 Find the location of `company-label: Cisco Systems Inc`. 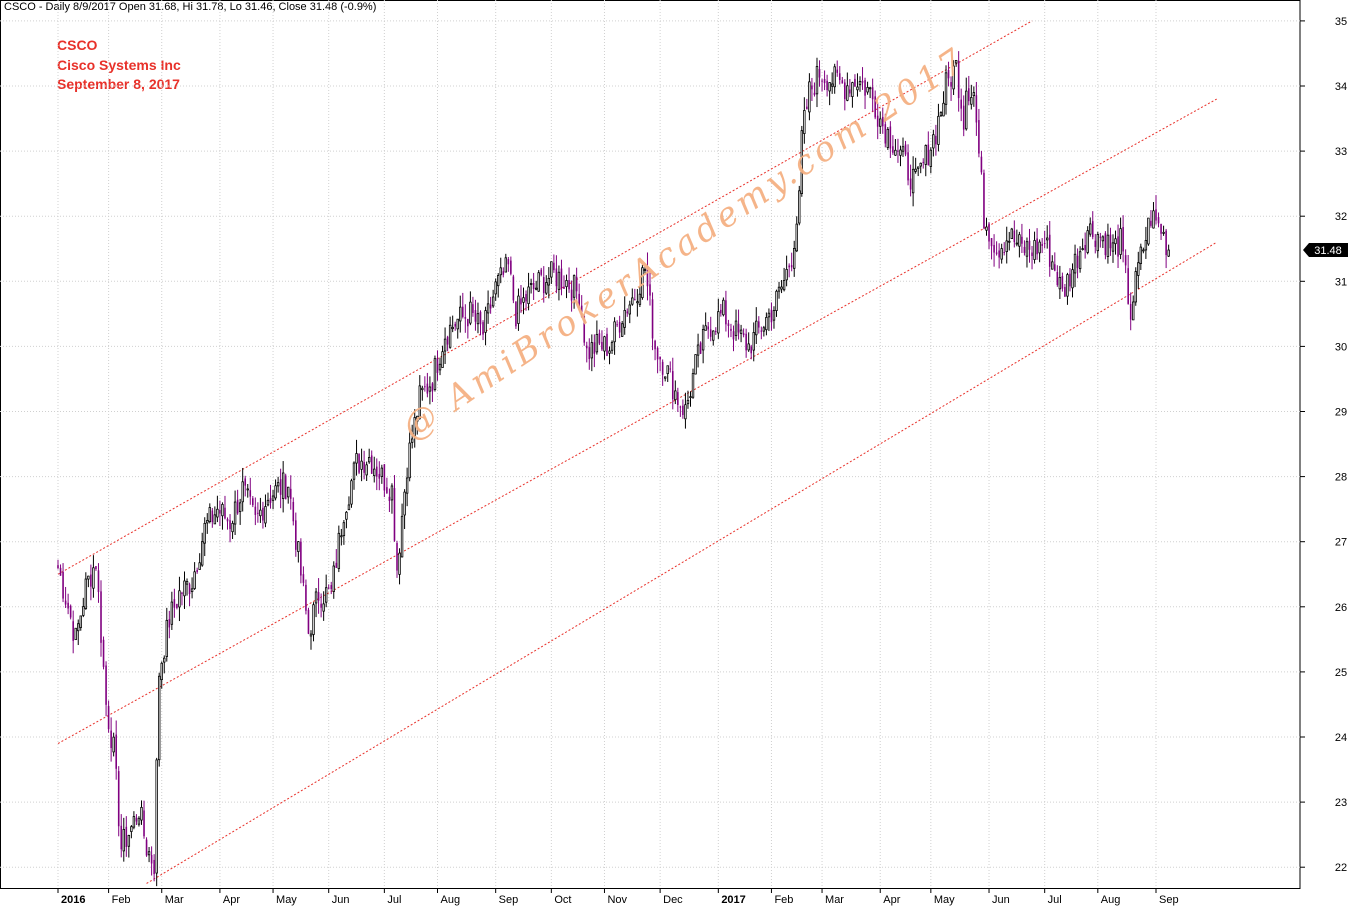

company-label: Cisco Systems Inc is located at coordinates (119, 64).